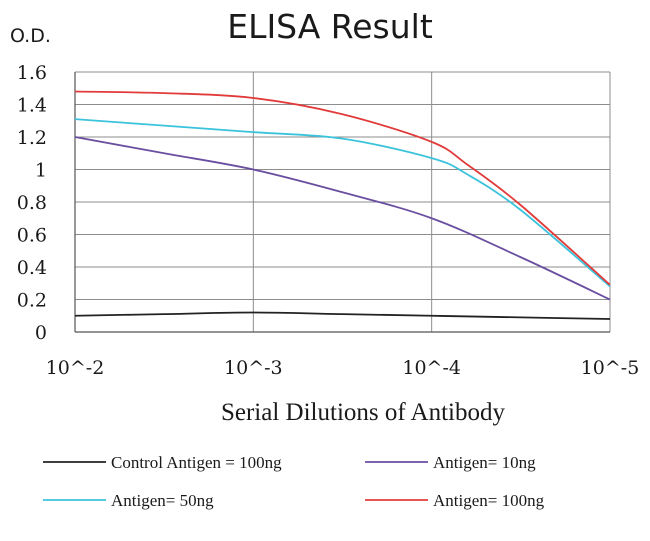  What do you see at coordinates (489, 500) in the screenshot?
I see `legend-label-3: Antigen= 100ng` at bounding box center [489, 500].